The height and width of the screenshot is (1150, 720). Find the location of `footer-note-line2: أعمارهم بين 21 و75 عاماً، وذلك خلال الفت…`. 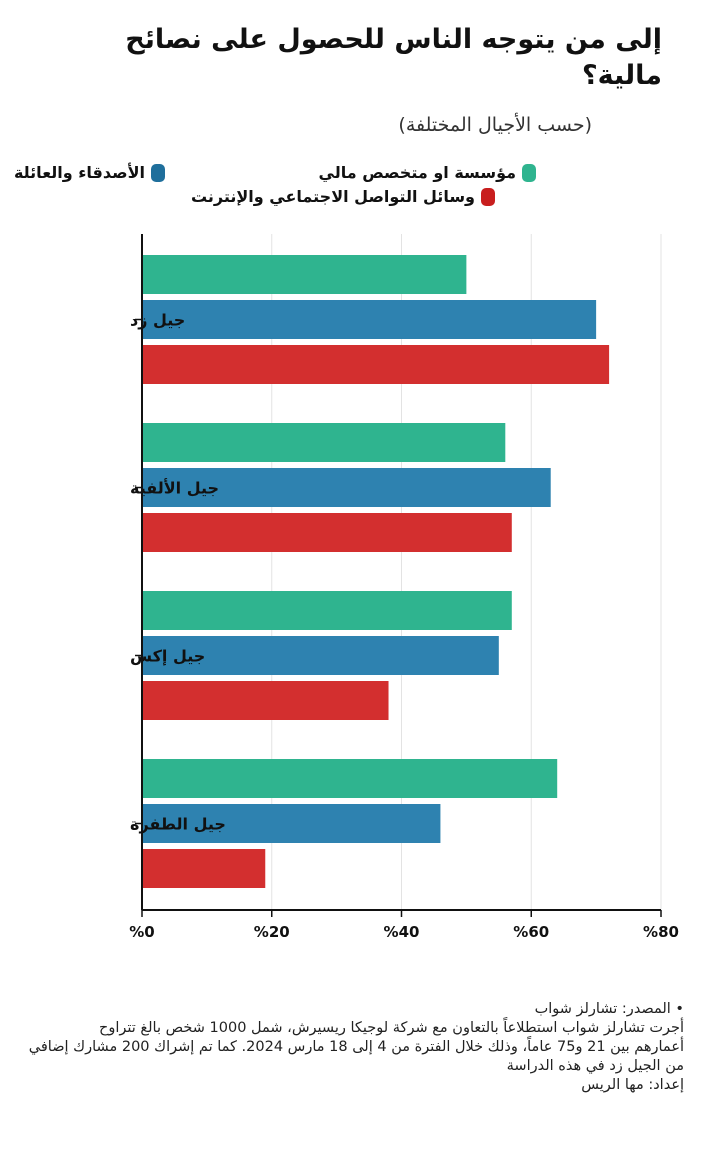

footer-note-line2: أعمارهم بين 21 و75 عاماً، وذلك خلال الفت… is located at coordinates (356, 1047).